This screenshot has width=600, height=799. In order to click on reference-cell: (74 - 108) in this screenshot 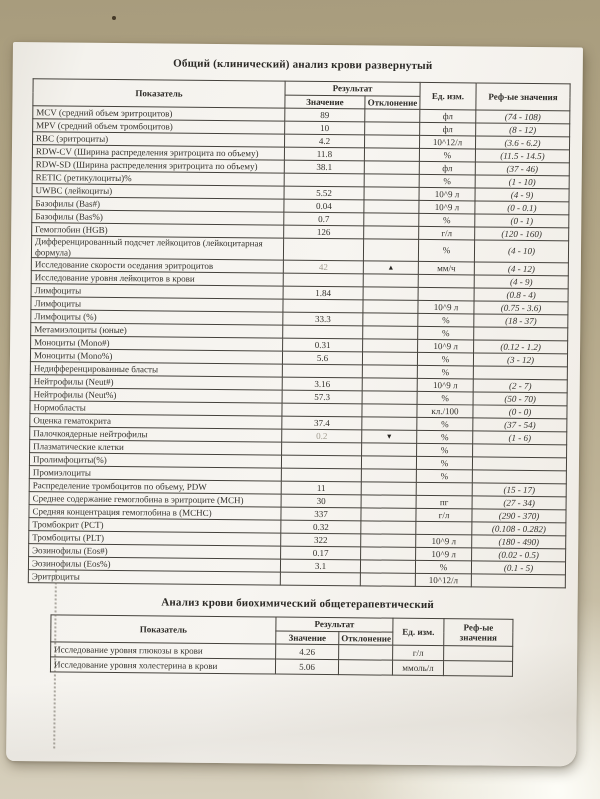, I will do `click(522, 116)`.